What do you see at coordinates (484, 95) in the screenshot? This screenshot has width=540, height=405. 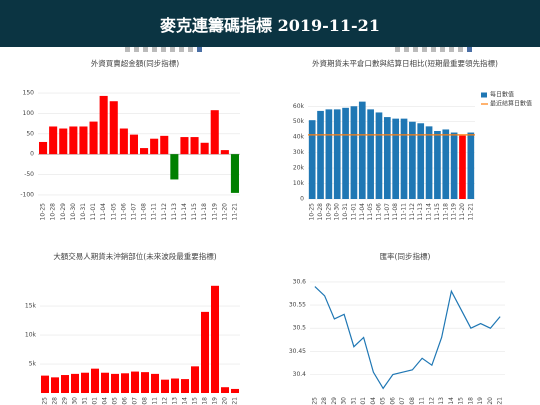 I see `legend-swatch` at bounding box center [484, 95].